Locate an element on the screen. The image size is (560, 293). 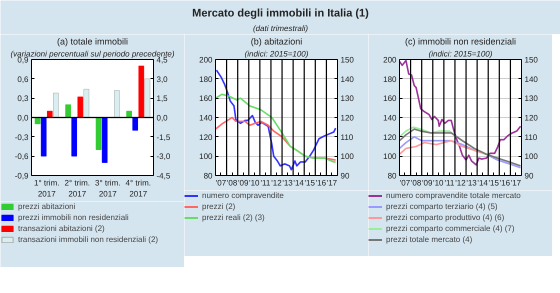
y2-tick-label: 1,5 is located at coordinates (162, 99).